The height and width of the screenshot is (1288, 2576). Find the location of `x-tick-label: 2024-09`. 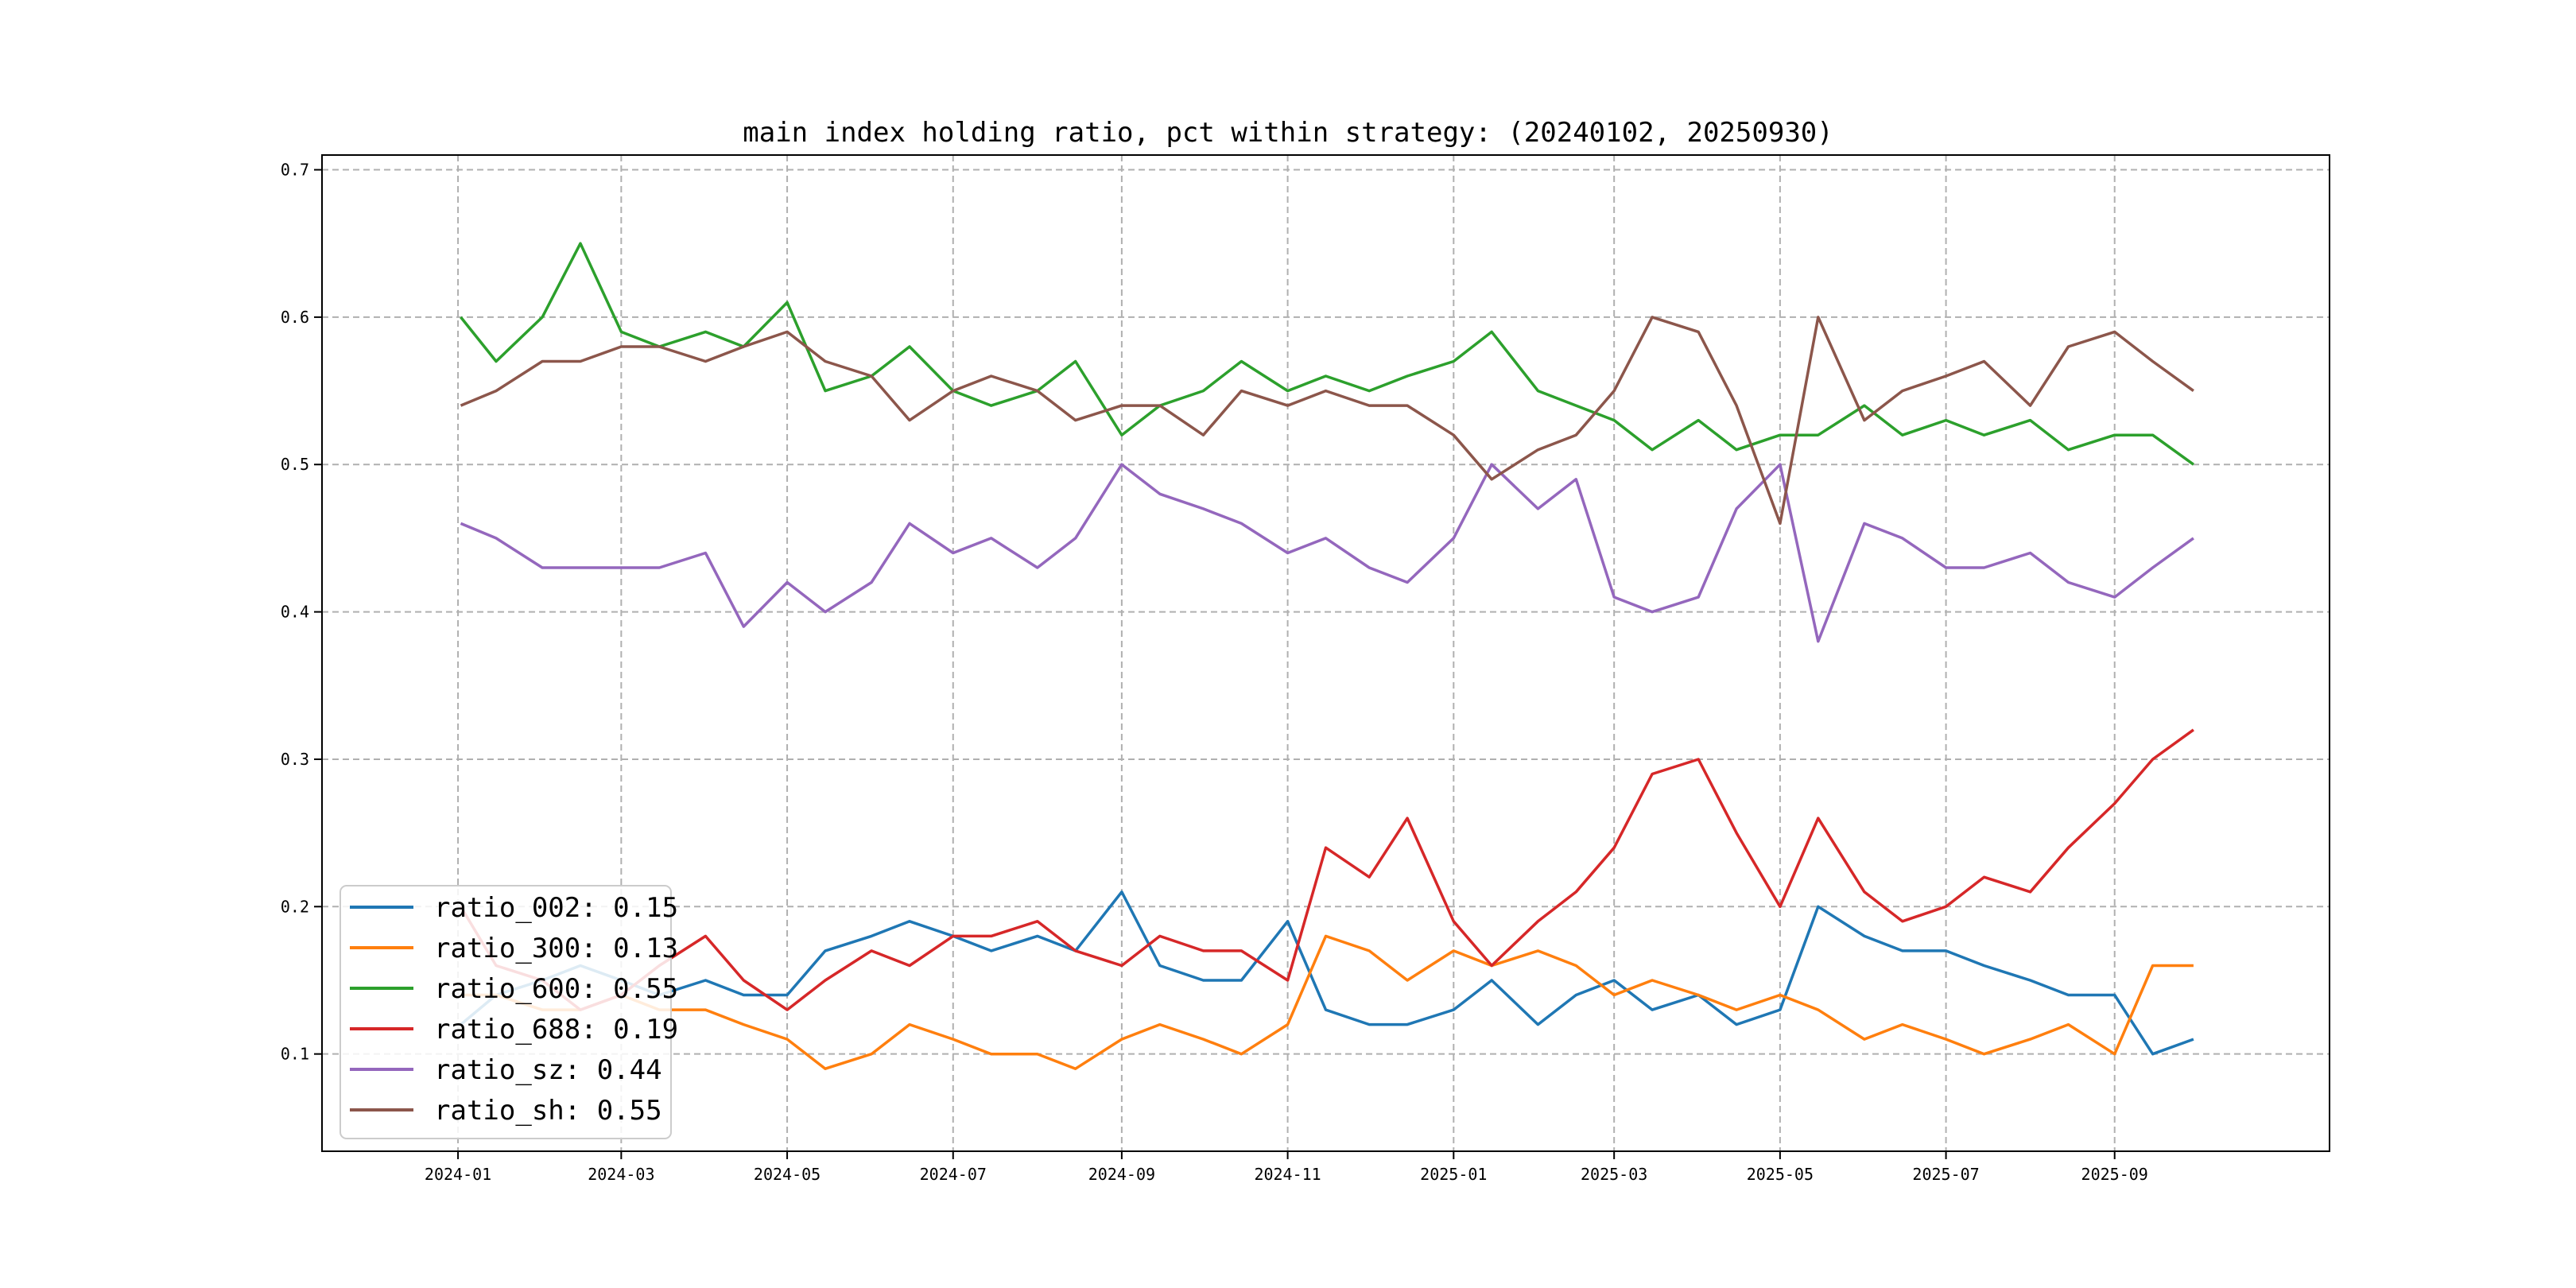

x-tick-label: 2024-09 is located at coordinates (1122, 1174).